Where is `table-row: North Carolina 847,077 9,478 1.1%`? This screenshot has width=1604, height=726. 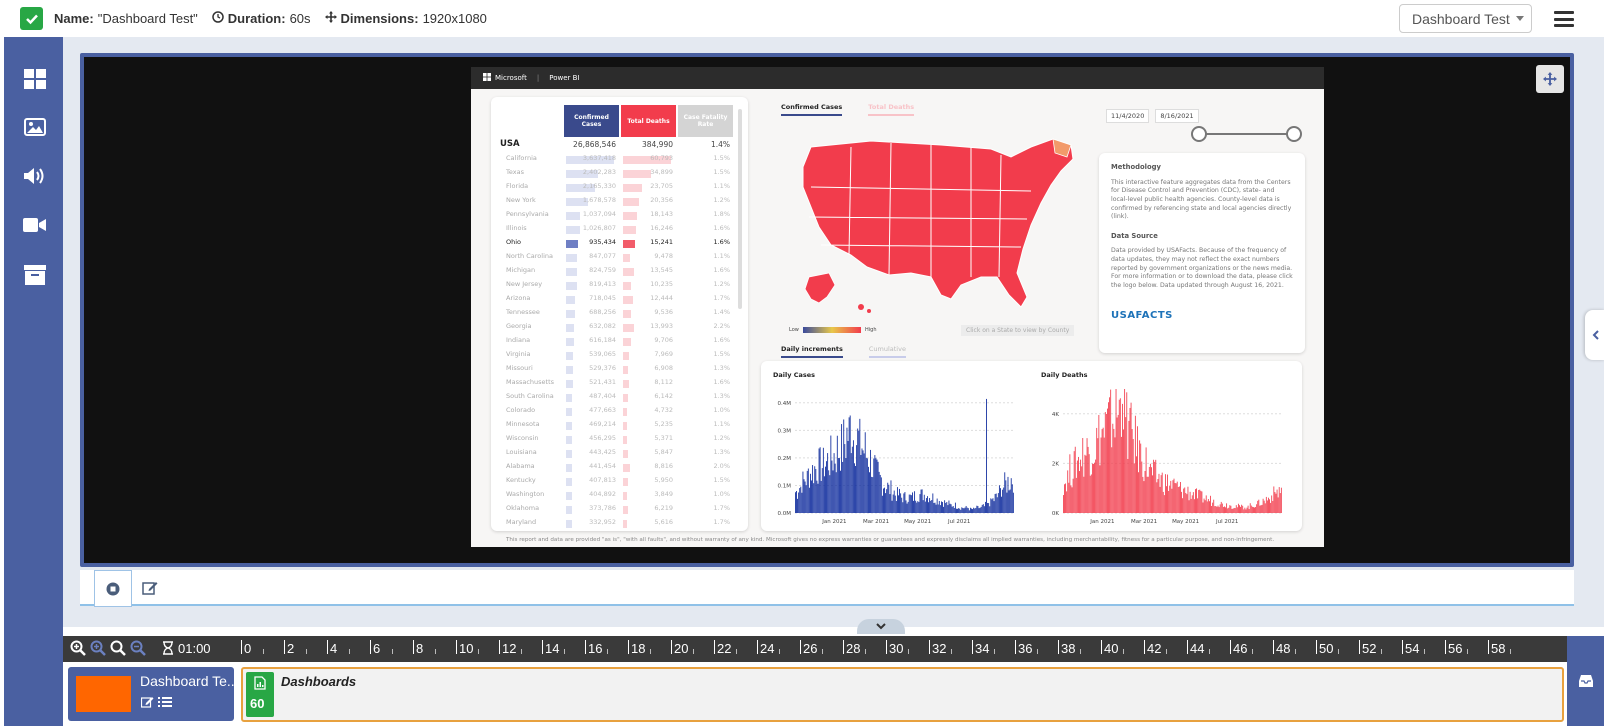
table-row: North Carolina 847,077 9,478 1.1% is located at coordinates (621, 256).